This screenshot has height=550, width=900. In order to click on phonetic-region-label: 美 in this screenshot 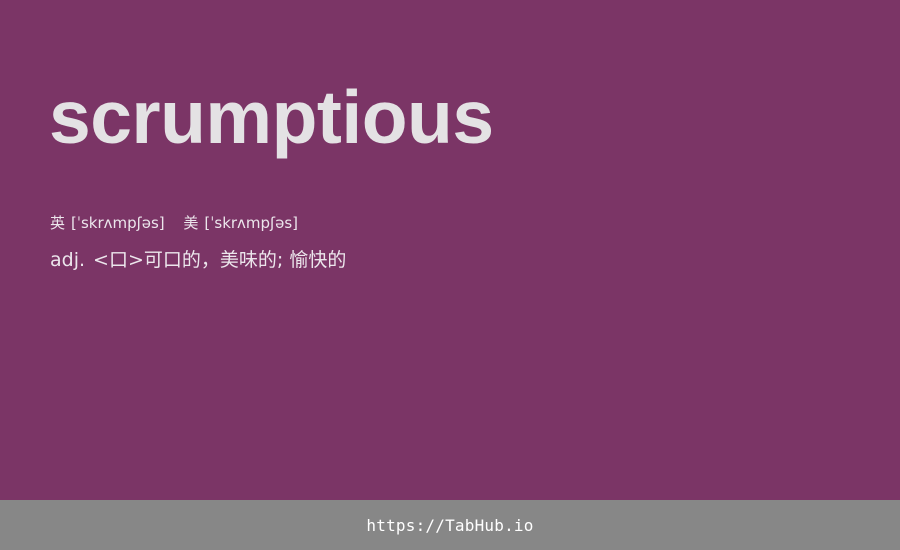, I will do `click(191, 223)`.